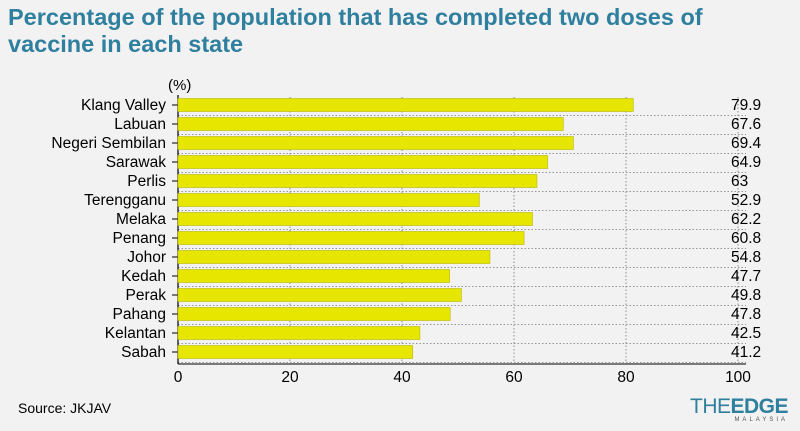 The image size is (800, 431). I want to click on value-label: 67.6, so click(746, 124).